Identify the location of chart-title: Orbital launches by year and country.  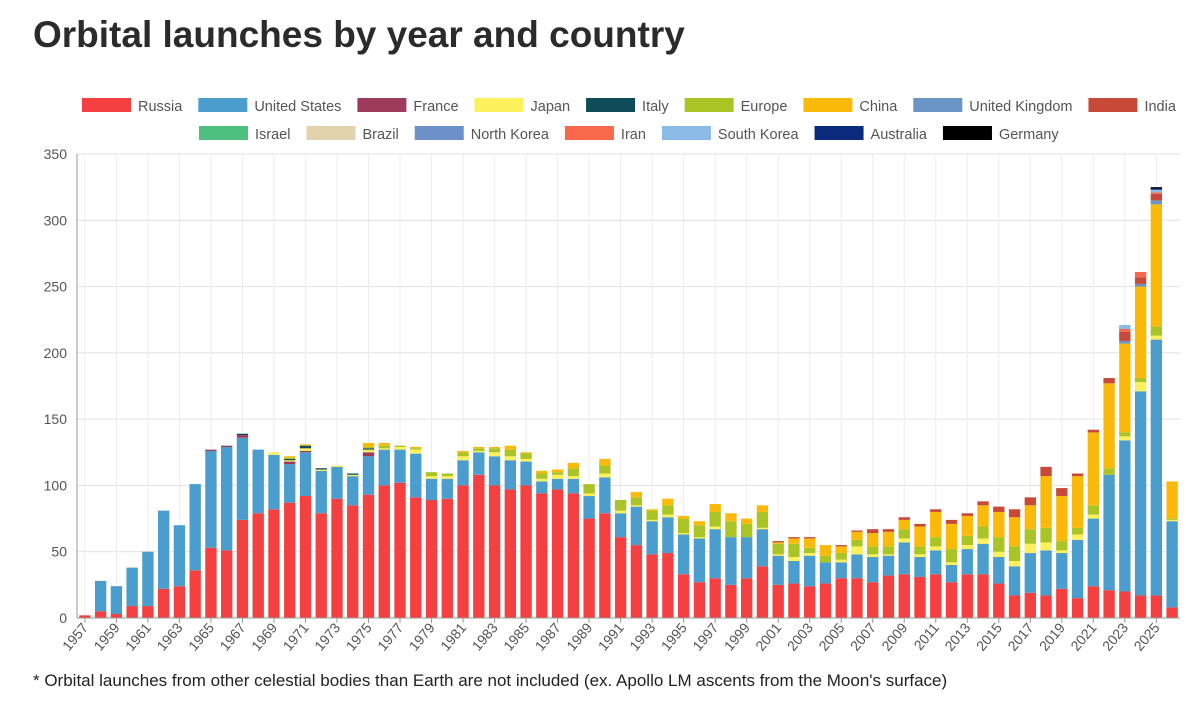
(359, 34).